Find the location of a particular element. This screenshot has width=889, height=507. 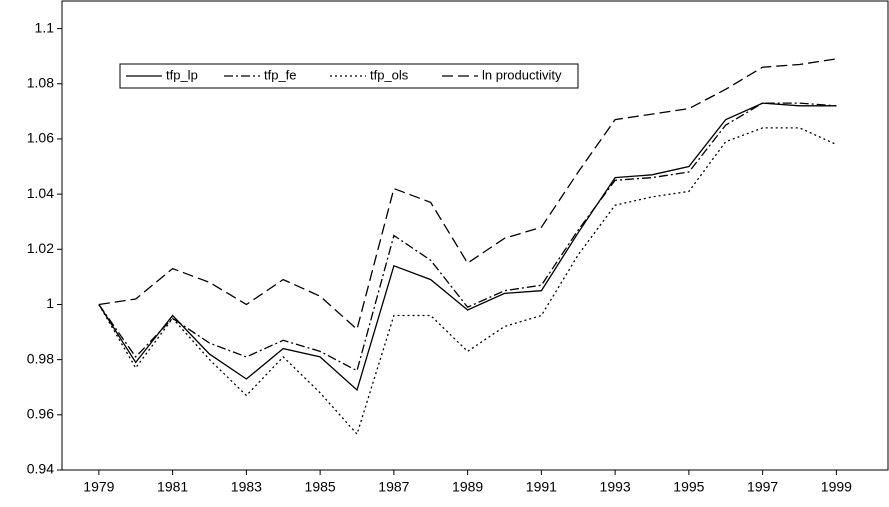

legend-box is located at coordinates (349, 76).